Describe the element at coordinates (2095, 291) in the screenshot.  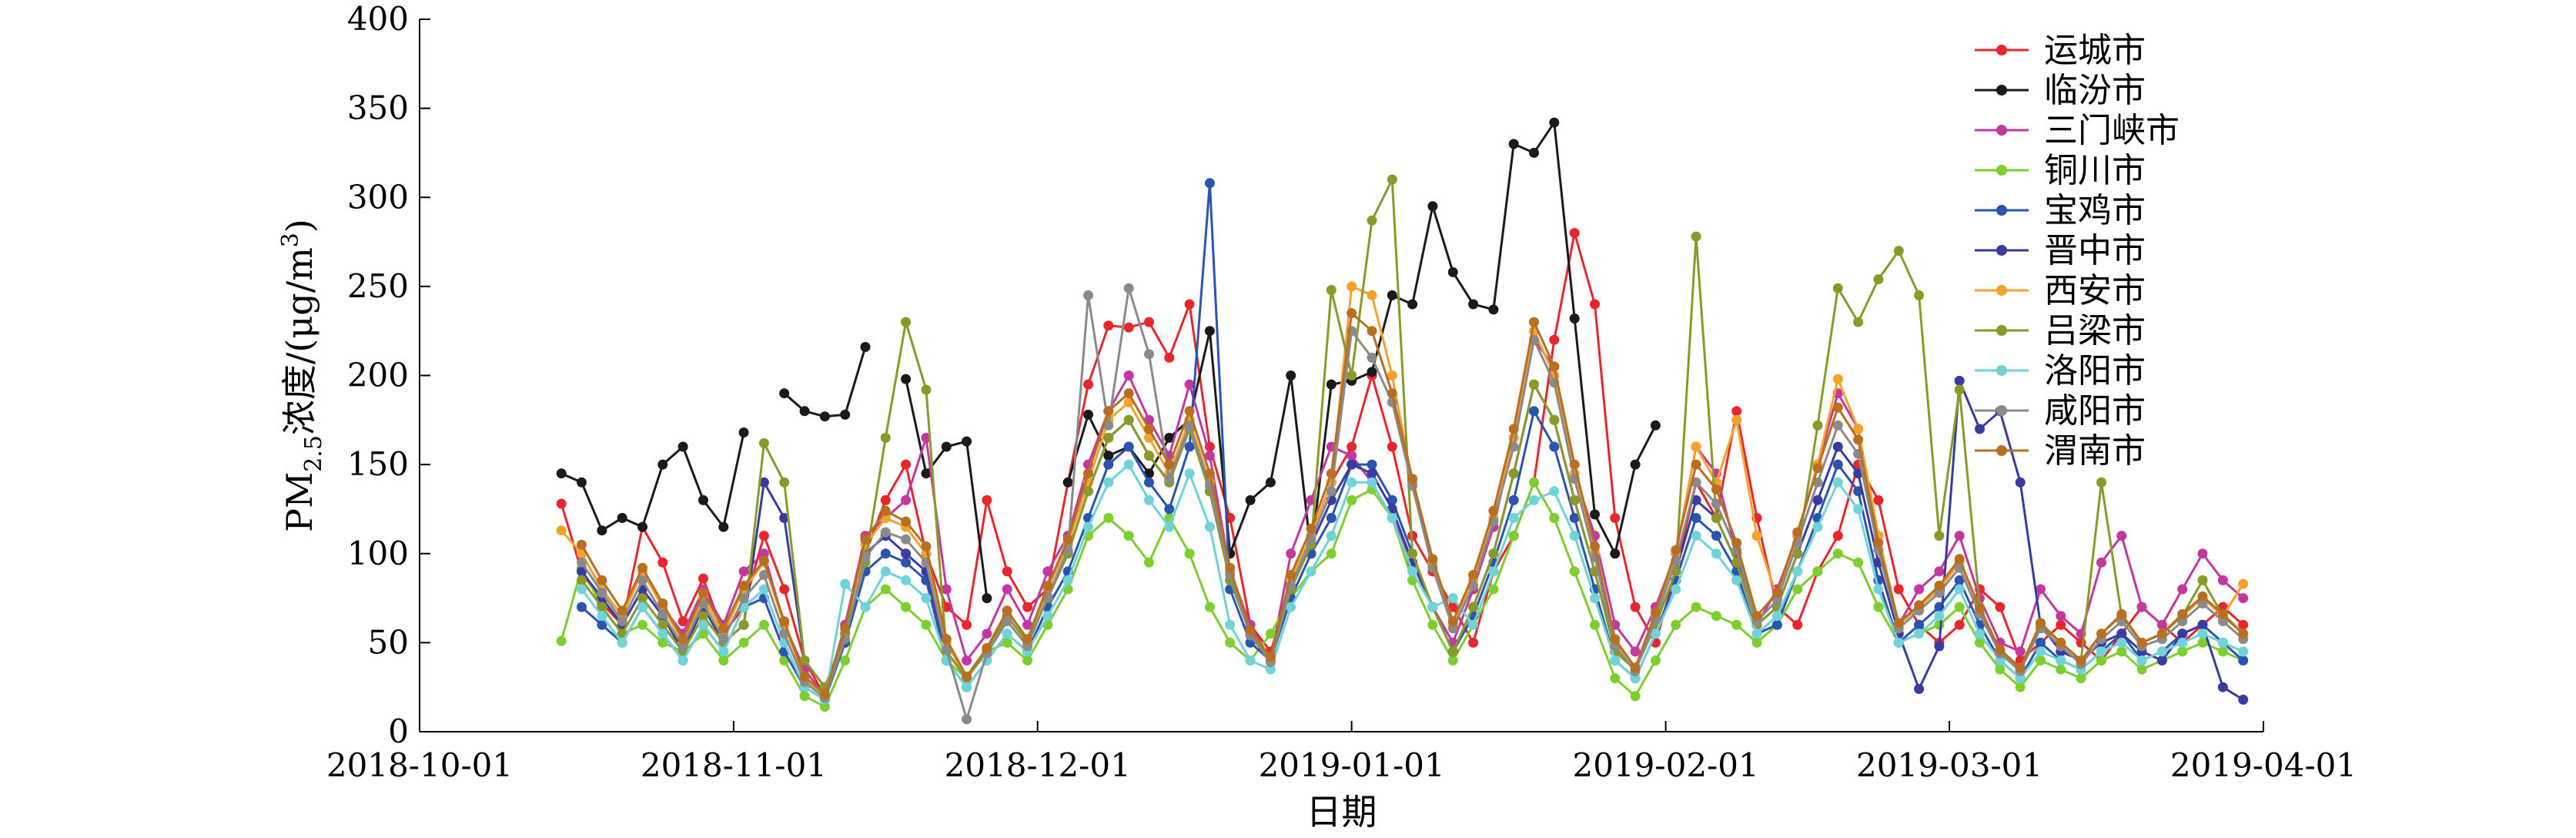
I see `legend-label: 西安市` at that location.